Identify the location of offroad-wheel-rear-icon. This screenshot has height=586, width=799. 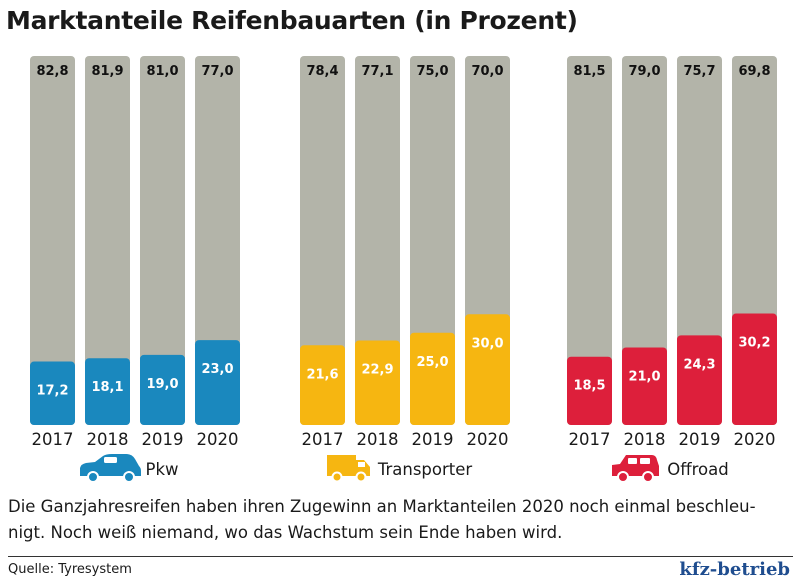
(648, 477).